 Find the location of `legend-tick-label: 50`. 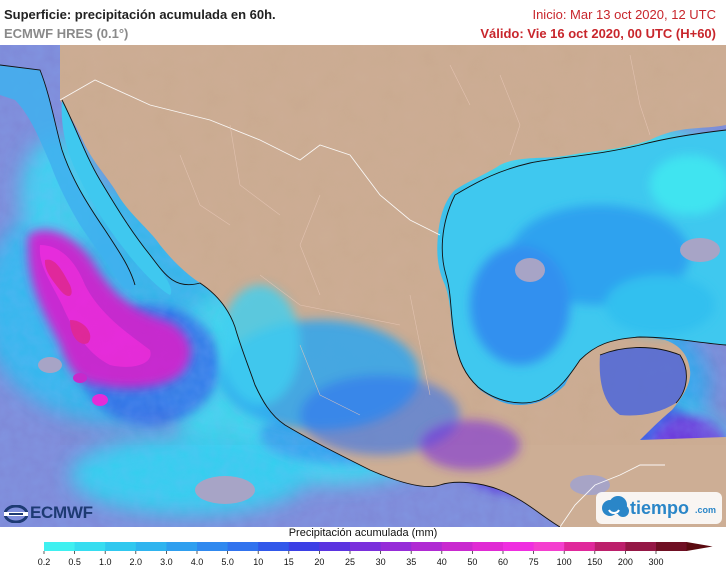

legend-tick-label: 50 is located at coordinates (472, 562).